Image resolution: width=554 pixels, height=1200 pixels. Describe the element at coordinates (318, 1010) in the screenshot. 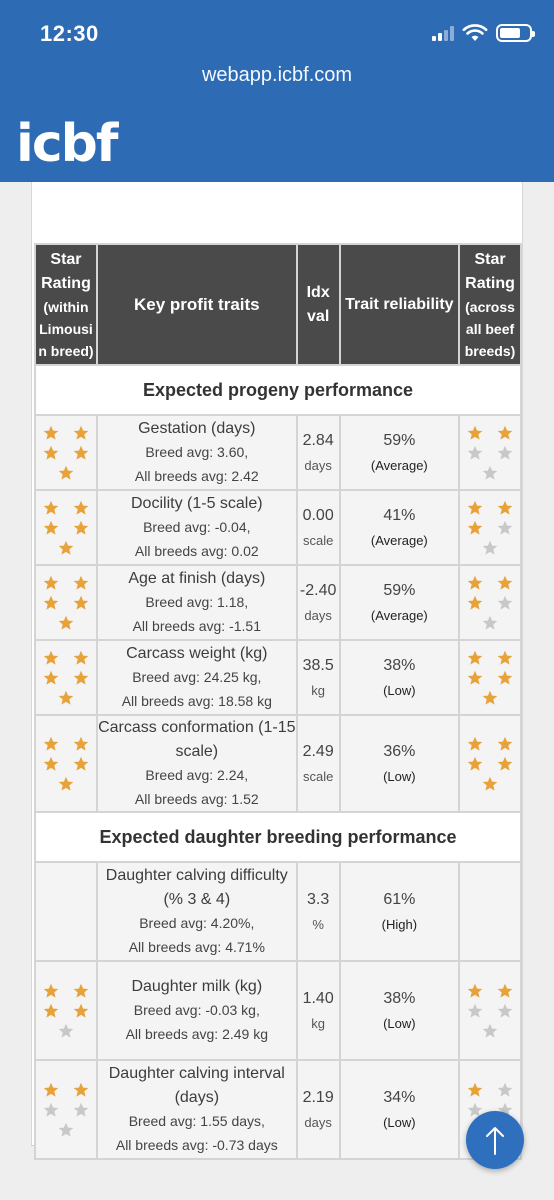

I see `idx-cell: 1.40 kg` at that location.